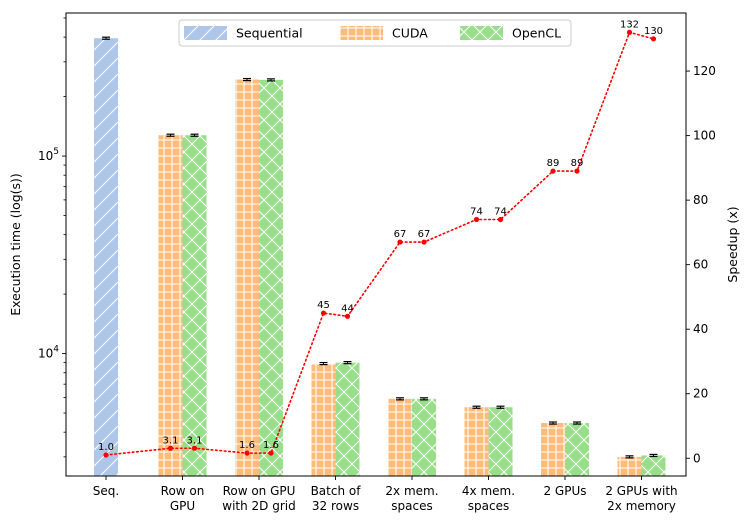  I want to click on speedup-label: 132, so click(629, 24).